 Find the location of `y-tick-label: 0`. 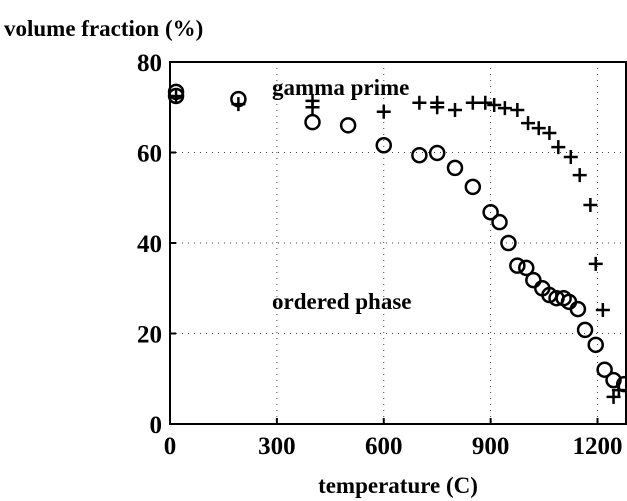

y-tick-label: 0 is located at coordinates (156, 425).